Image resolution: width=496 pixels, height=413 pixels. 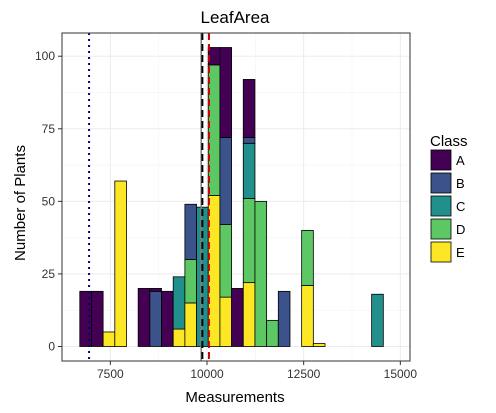 What do you see at coordinates (460, 183) in the screenshot?
I see `legend-label-b: B` at bounding box center [460, 183].